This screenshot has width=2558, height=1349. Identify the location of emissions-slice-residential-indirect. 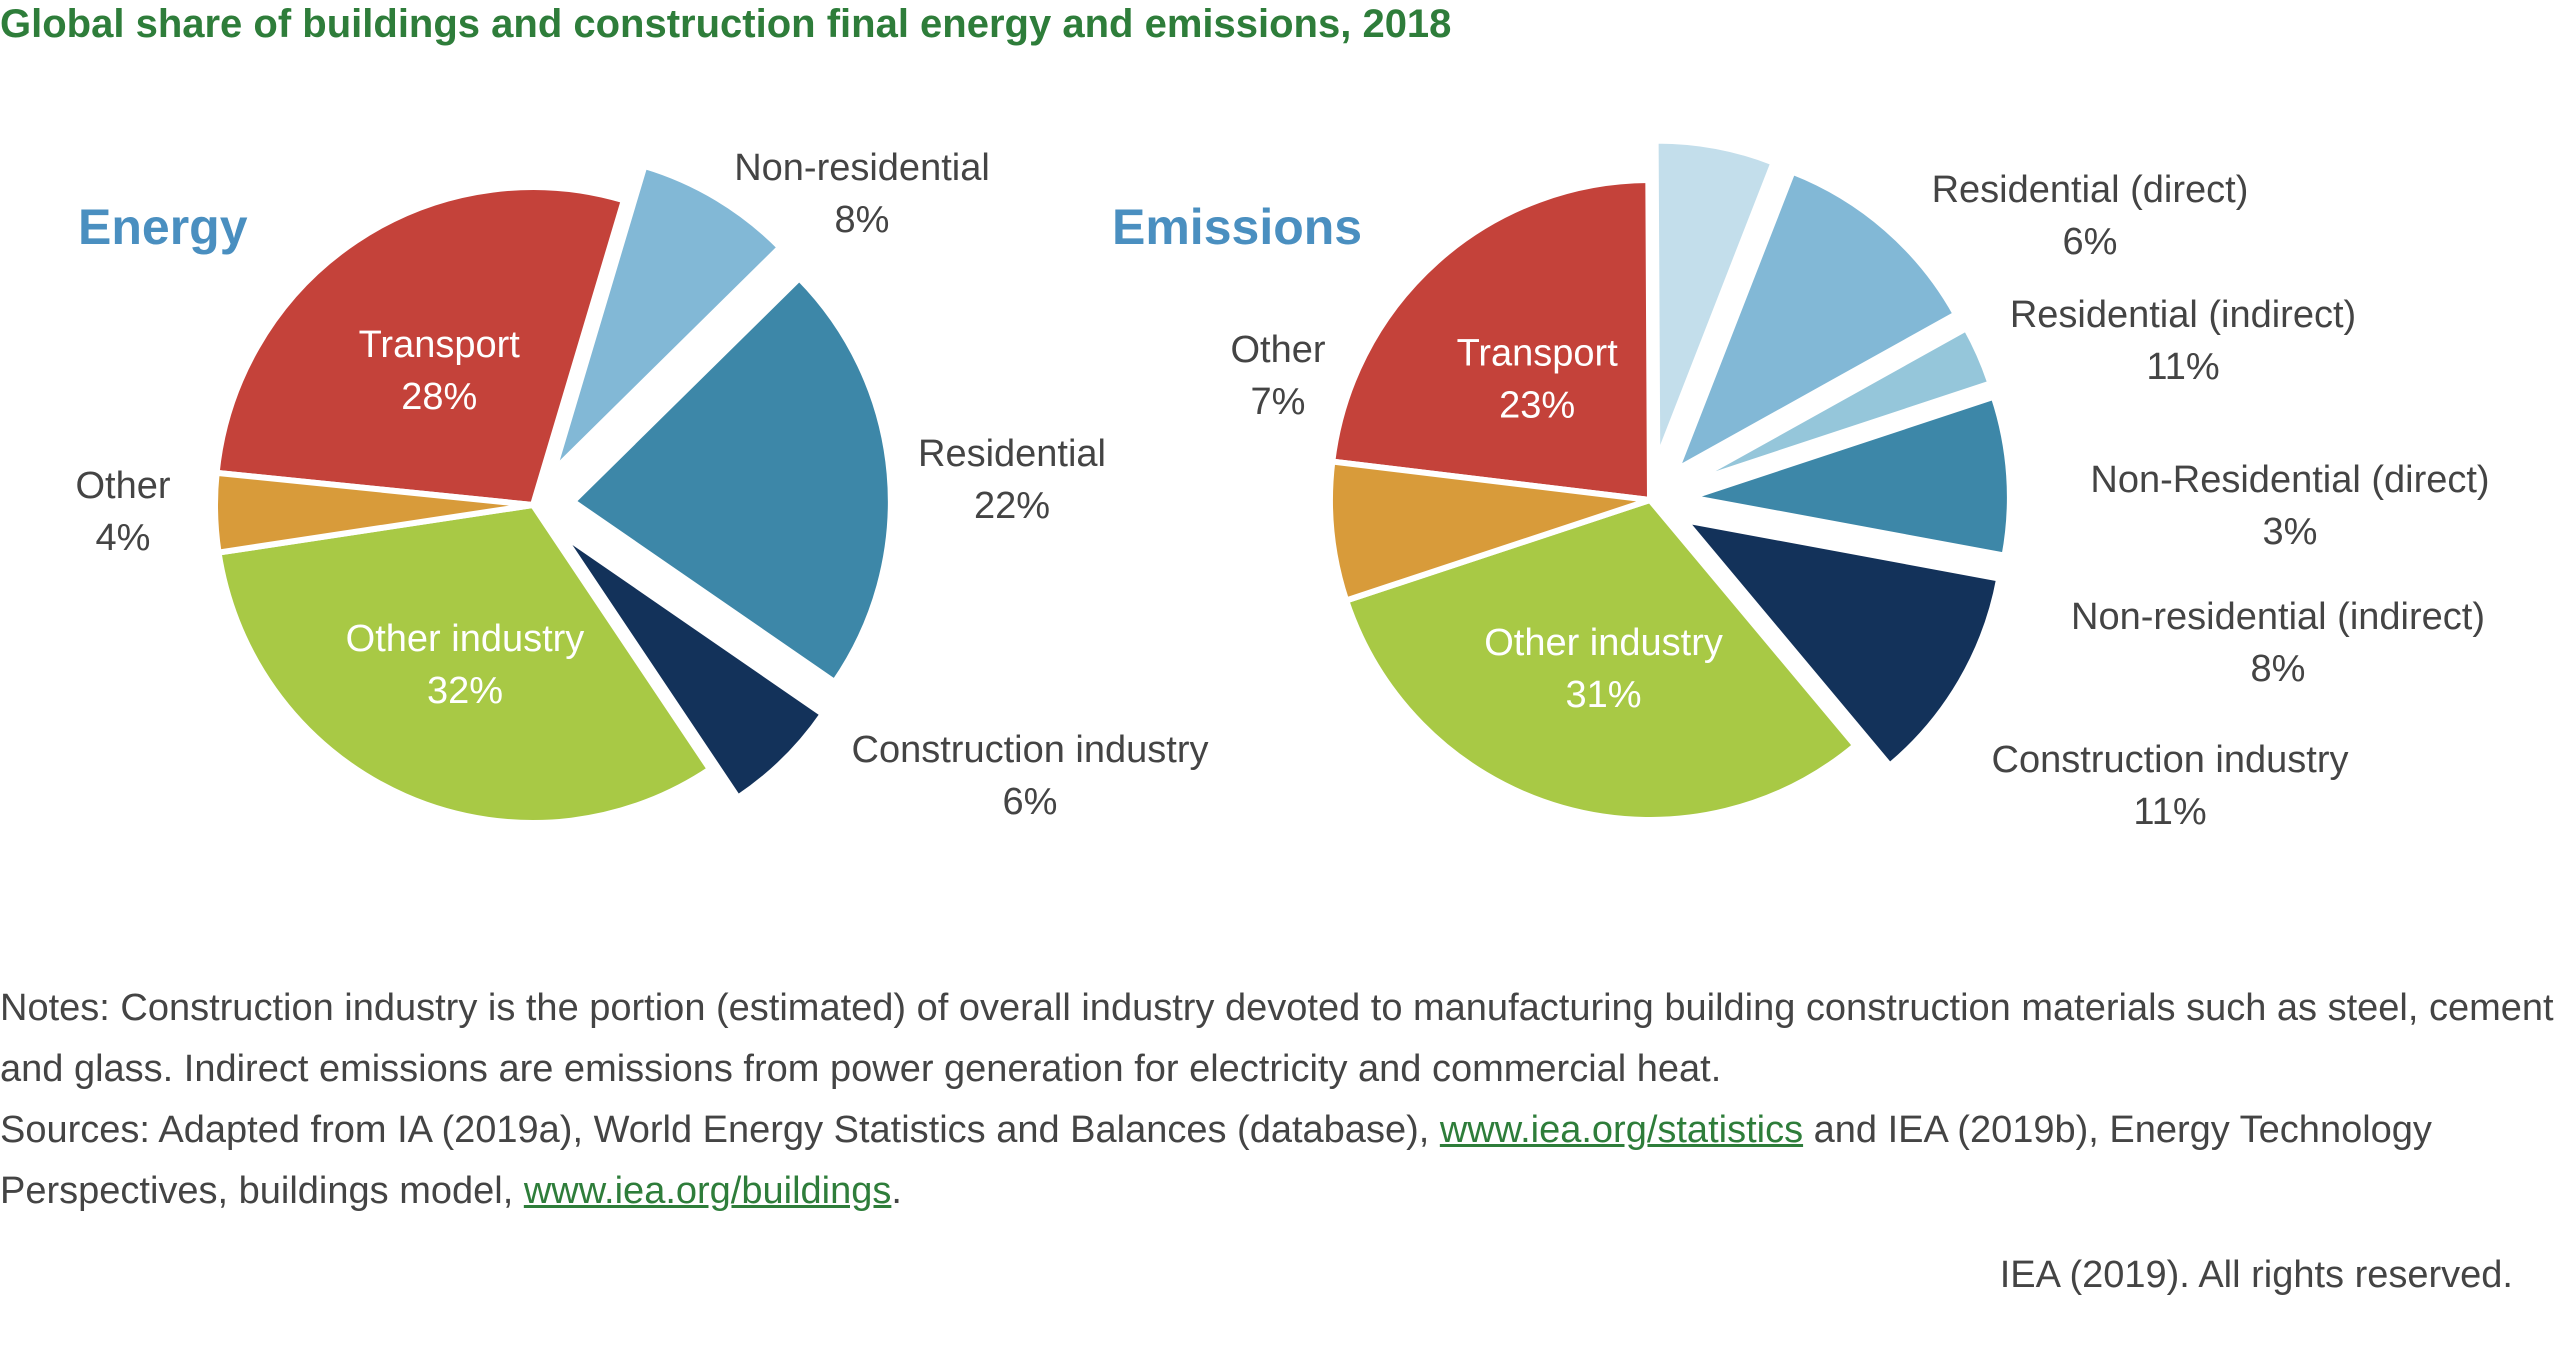
(1816, 320).